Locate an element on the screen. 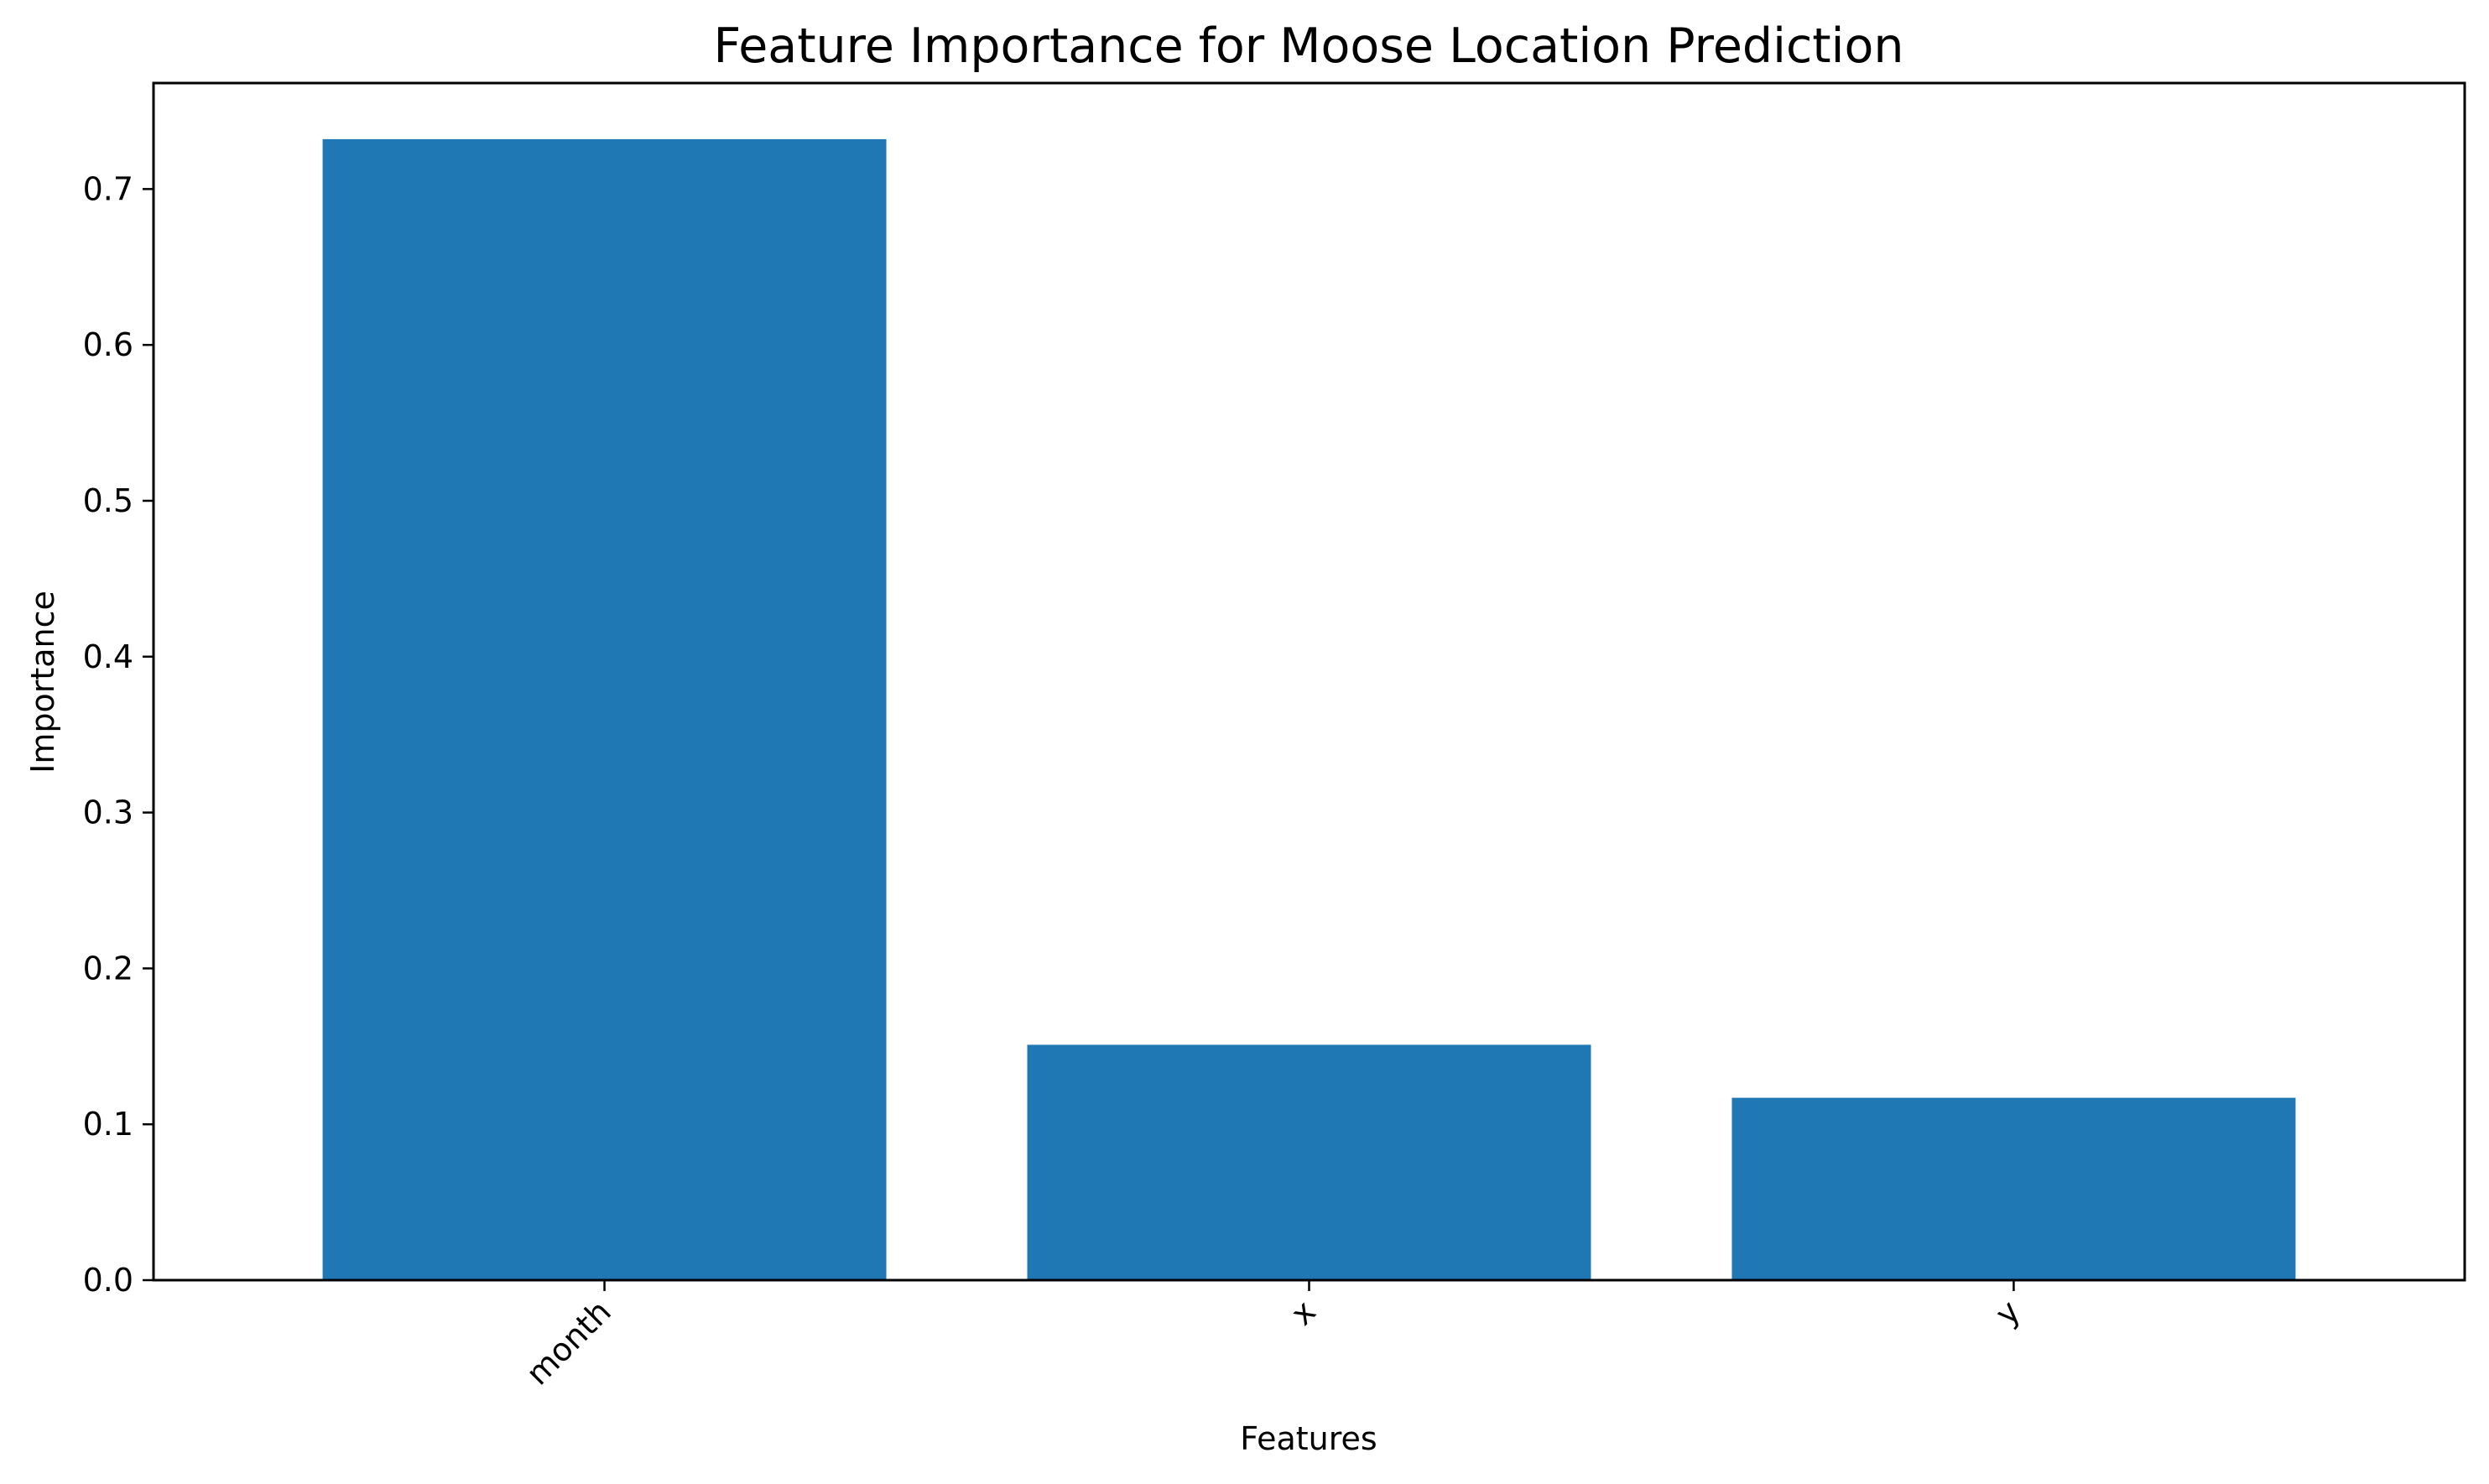 This screenshot has width=2489, height=1484. y-axis-label: Importance is located at coordinates (42, 682).